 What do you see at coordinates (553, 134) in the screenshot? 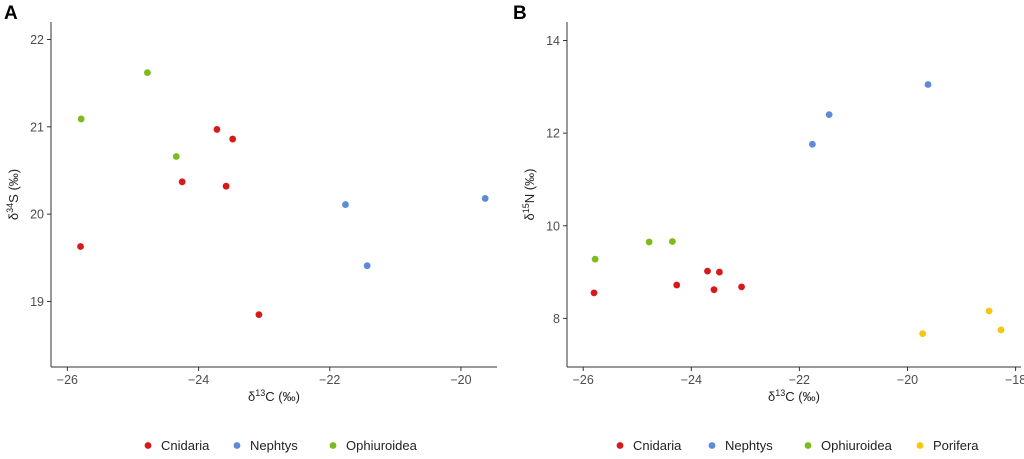
I see `y-tick-label: 12` at bounding box center [553, 134].